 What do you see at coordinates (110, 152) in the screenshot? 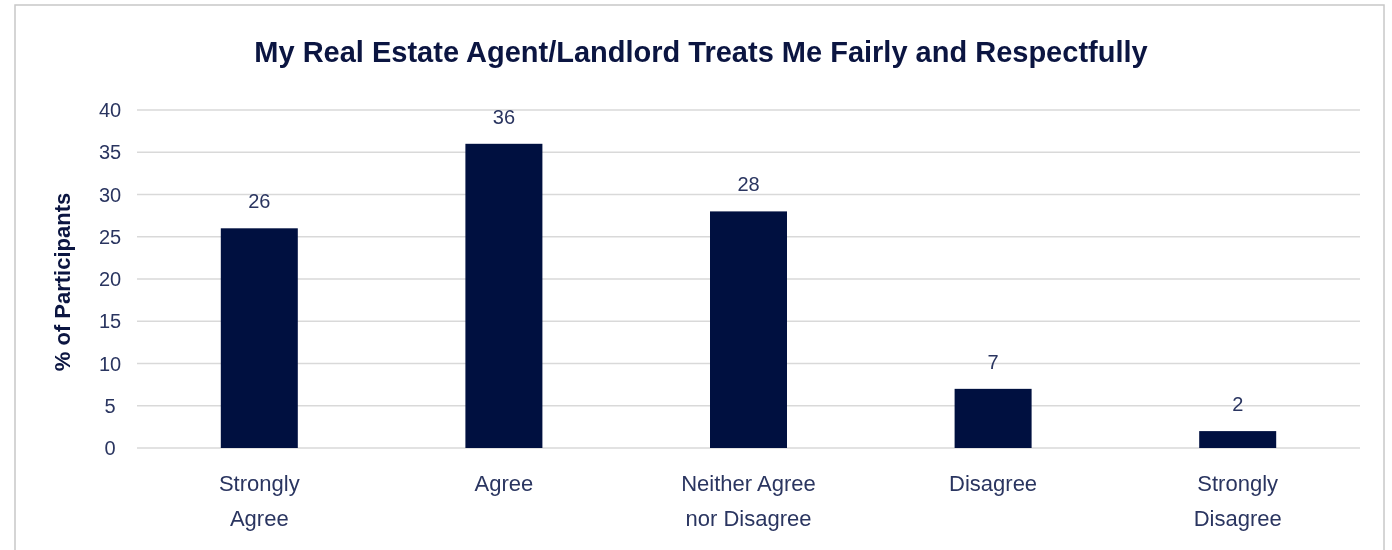
I see `y-tick-label: 35` at bounding box center [110, 152].